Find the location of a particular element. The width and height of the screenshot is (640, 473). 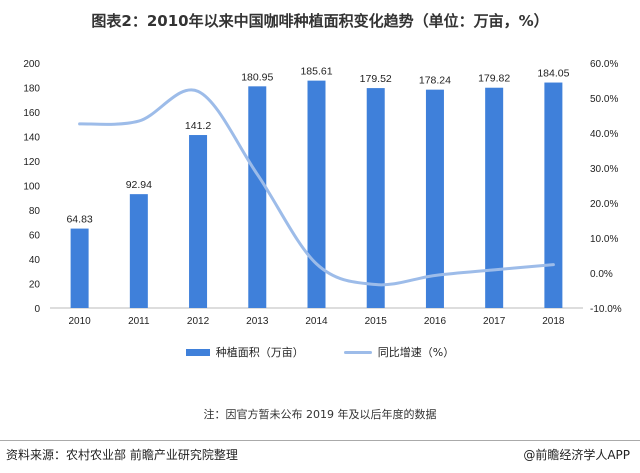

x-axis-tick: 2011 is located at coordinates (139, 321).